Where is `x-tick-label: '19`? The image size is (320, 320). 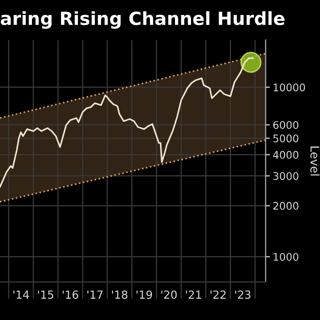 x-tick-label: '19 is located at coordinates (144, 294).